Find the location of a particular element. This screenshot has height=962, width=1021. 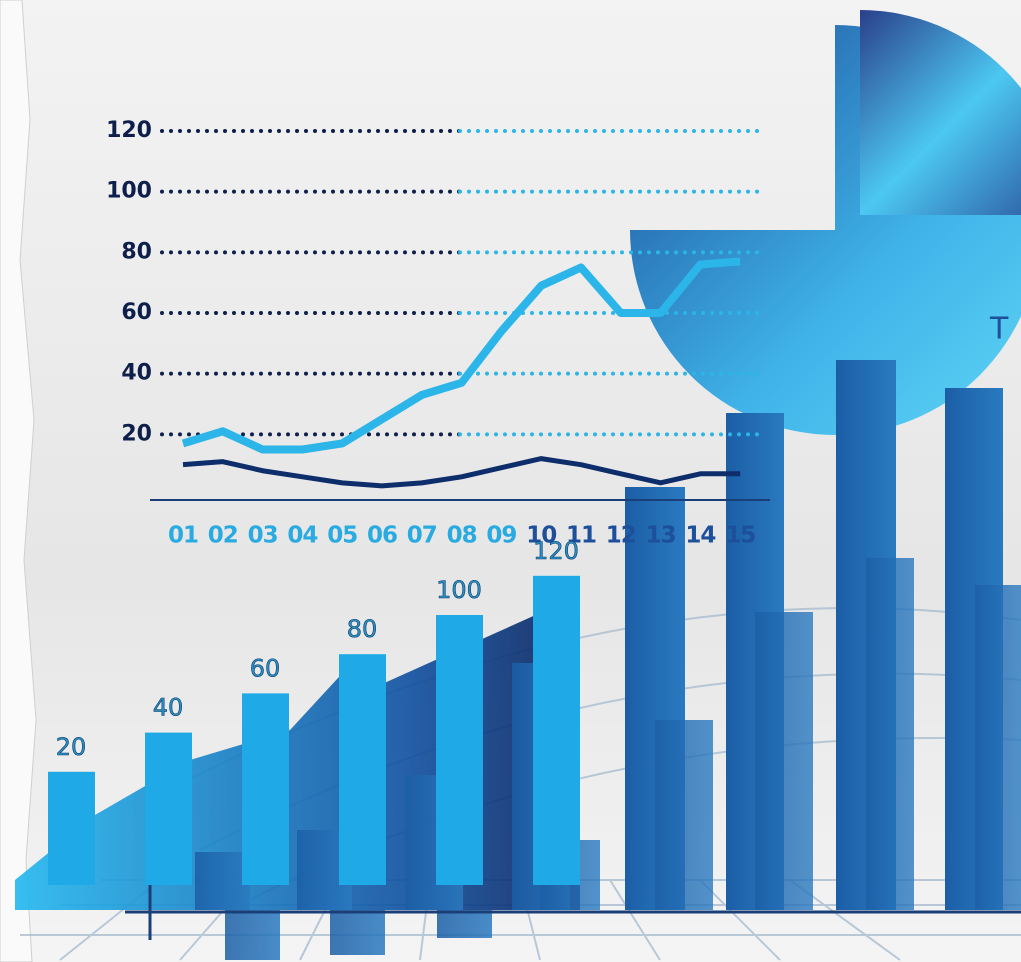

x-tick-label: 02 is located at coordinates (223, 536).